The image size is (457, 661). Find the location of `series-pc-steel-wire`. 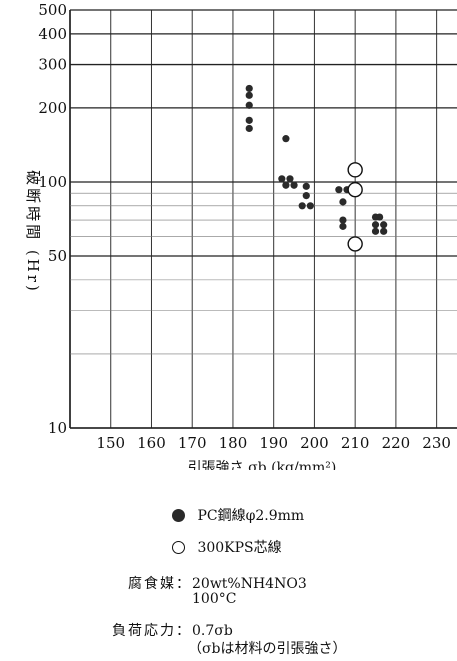

series-pc-steel-wire is located at coordinates (316, 159).